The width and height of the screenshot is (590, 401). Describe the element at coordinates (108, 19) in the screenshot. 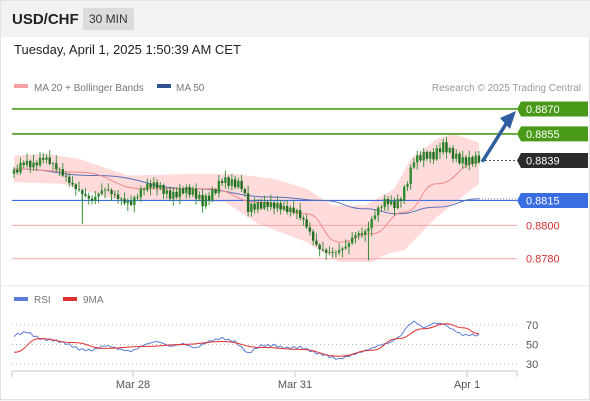

I see `timeframe-badge: 30 MIN` at that location.